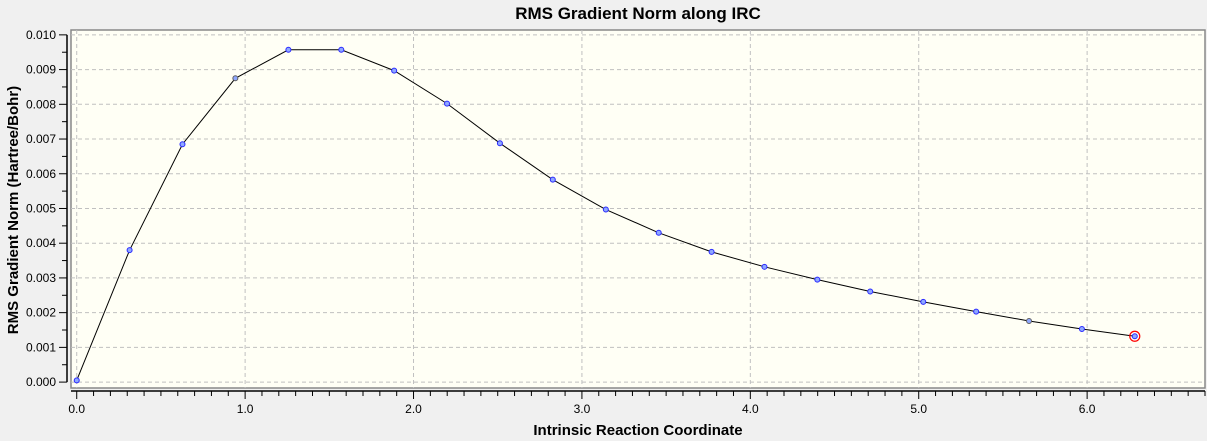 This screenshot has width=1207, height=441. I want to click on chart-title: RMS Gradient Norm along IRC, so click(638, 13).